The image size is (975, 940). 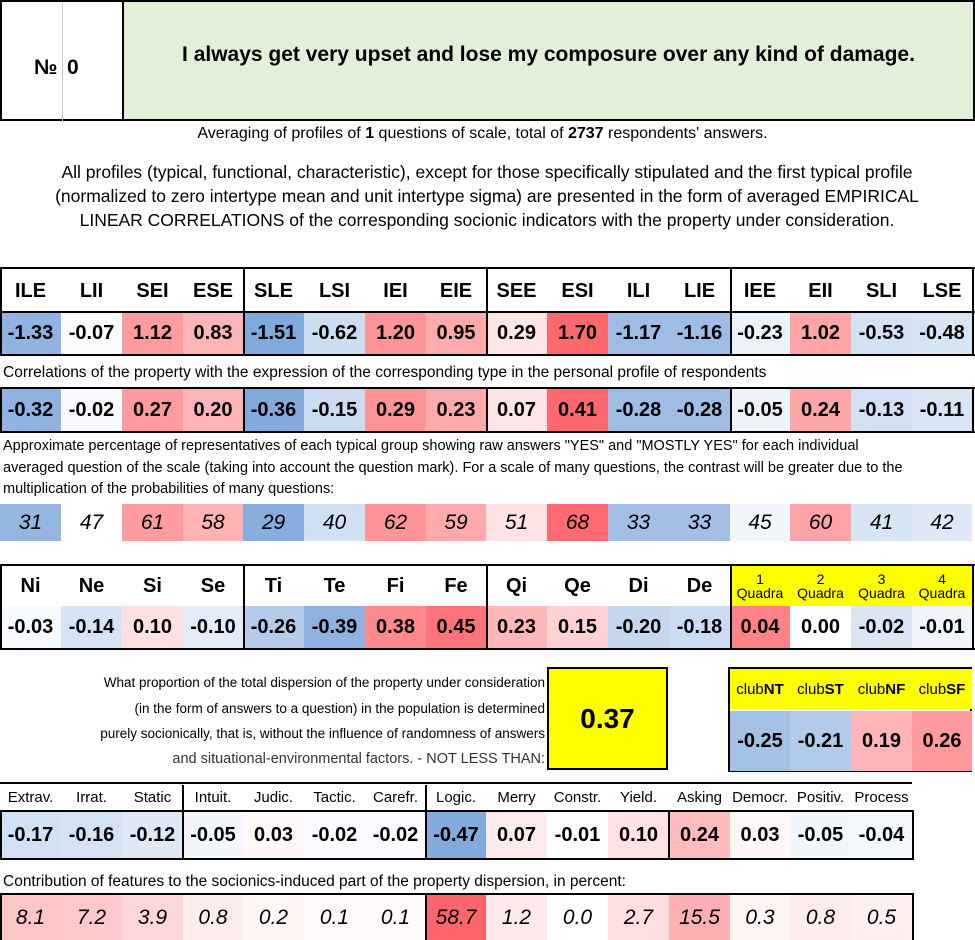 What do you see at coordinates (456, 333) in the screenshot?
I see `type-normalized-eie: 0.95` at bounding box center [456, 333].